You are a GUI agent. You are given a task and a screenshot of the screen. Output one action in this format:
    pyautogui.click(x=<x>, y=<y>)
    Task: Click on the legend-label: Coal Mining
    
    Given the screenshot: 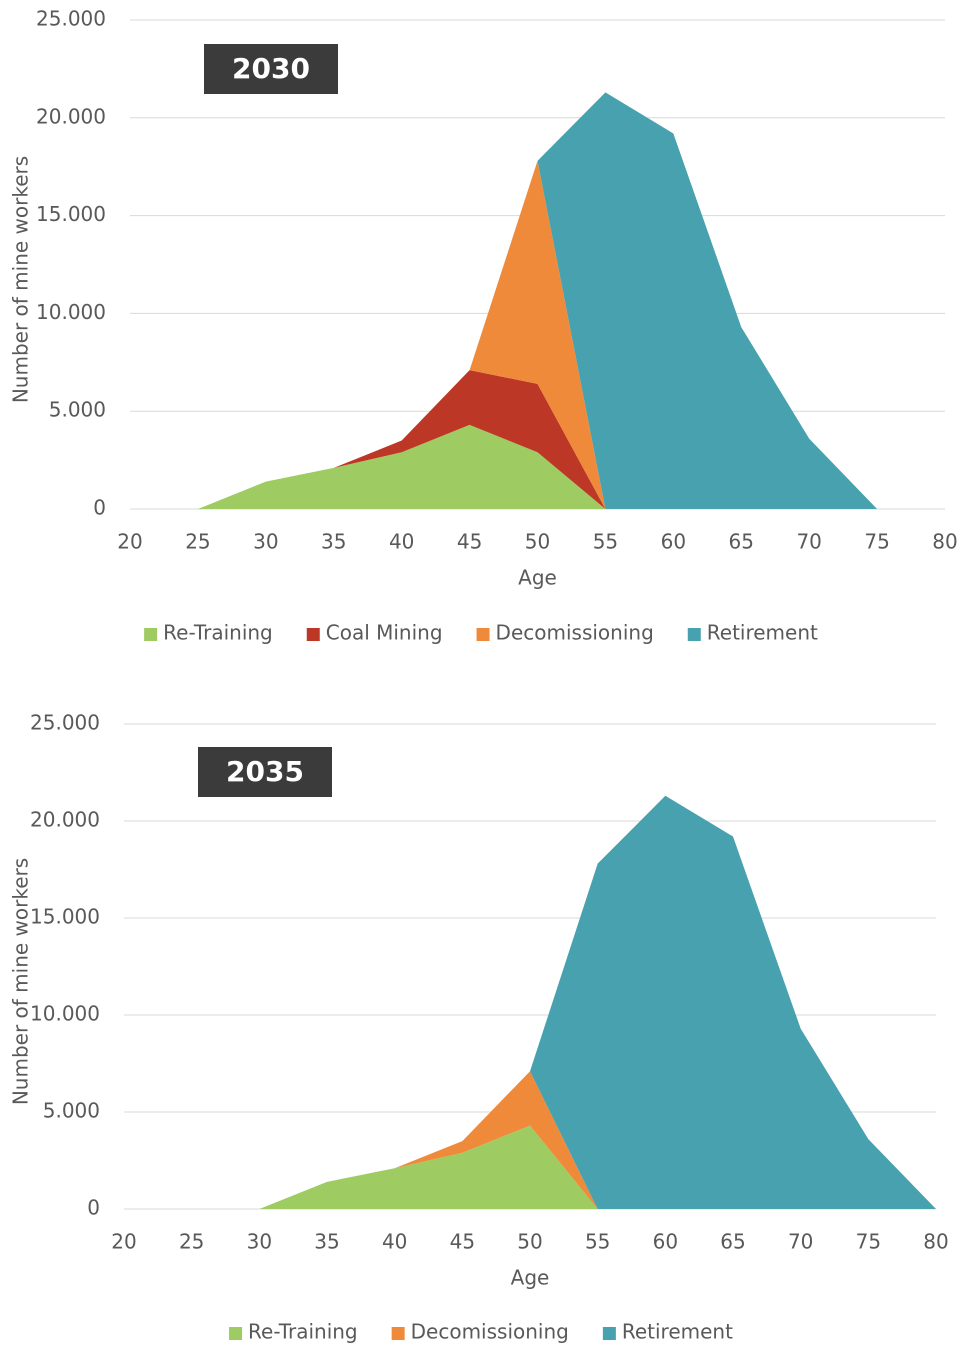 What is the action you would take?
    pyautogui.click(x=384, y=633)
    